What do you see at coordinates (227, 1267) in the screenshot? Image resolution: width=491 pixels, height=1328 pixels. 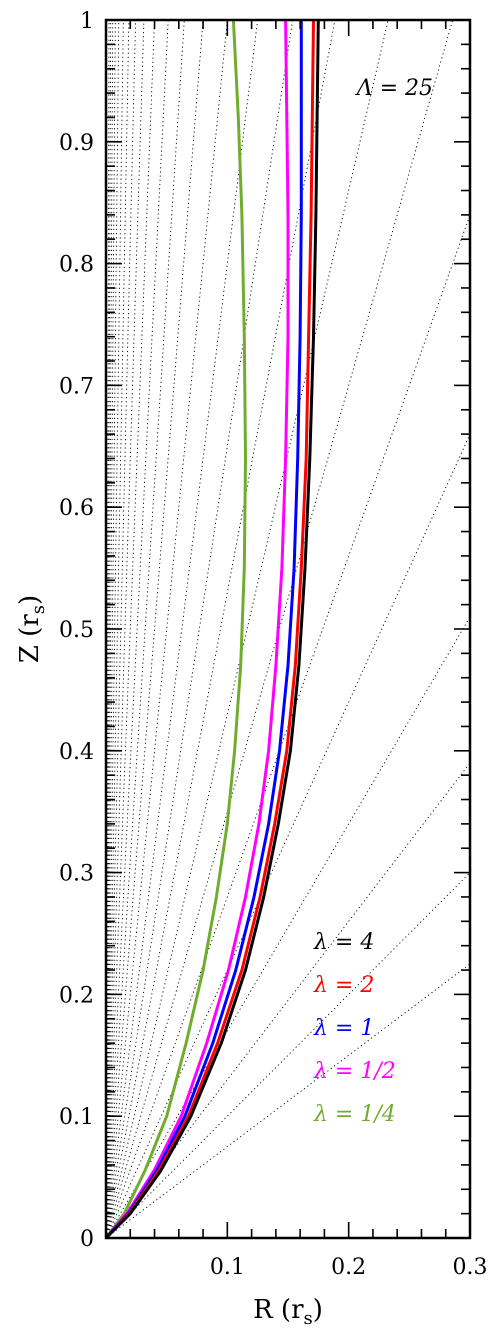 I see `x-tick-label-0: 0.1` at bounding box center [227, 1267].